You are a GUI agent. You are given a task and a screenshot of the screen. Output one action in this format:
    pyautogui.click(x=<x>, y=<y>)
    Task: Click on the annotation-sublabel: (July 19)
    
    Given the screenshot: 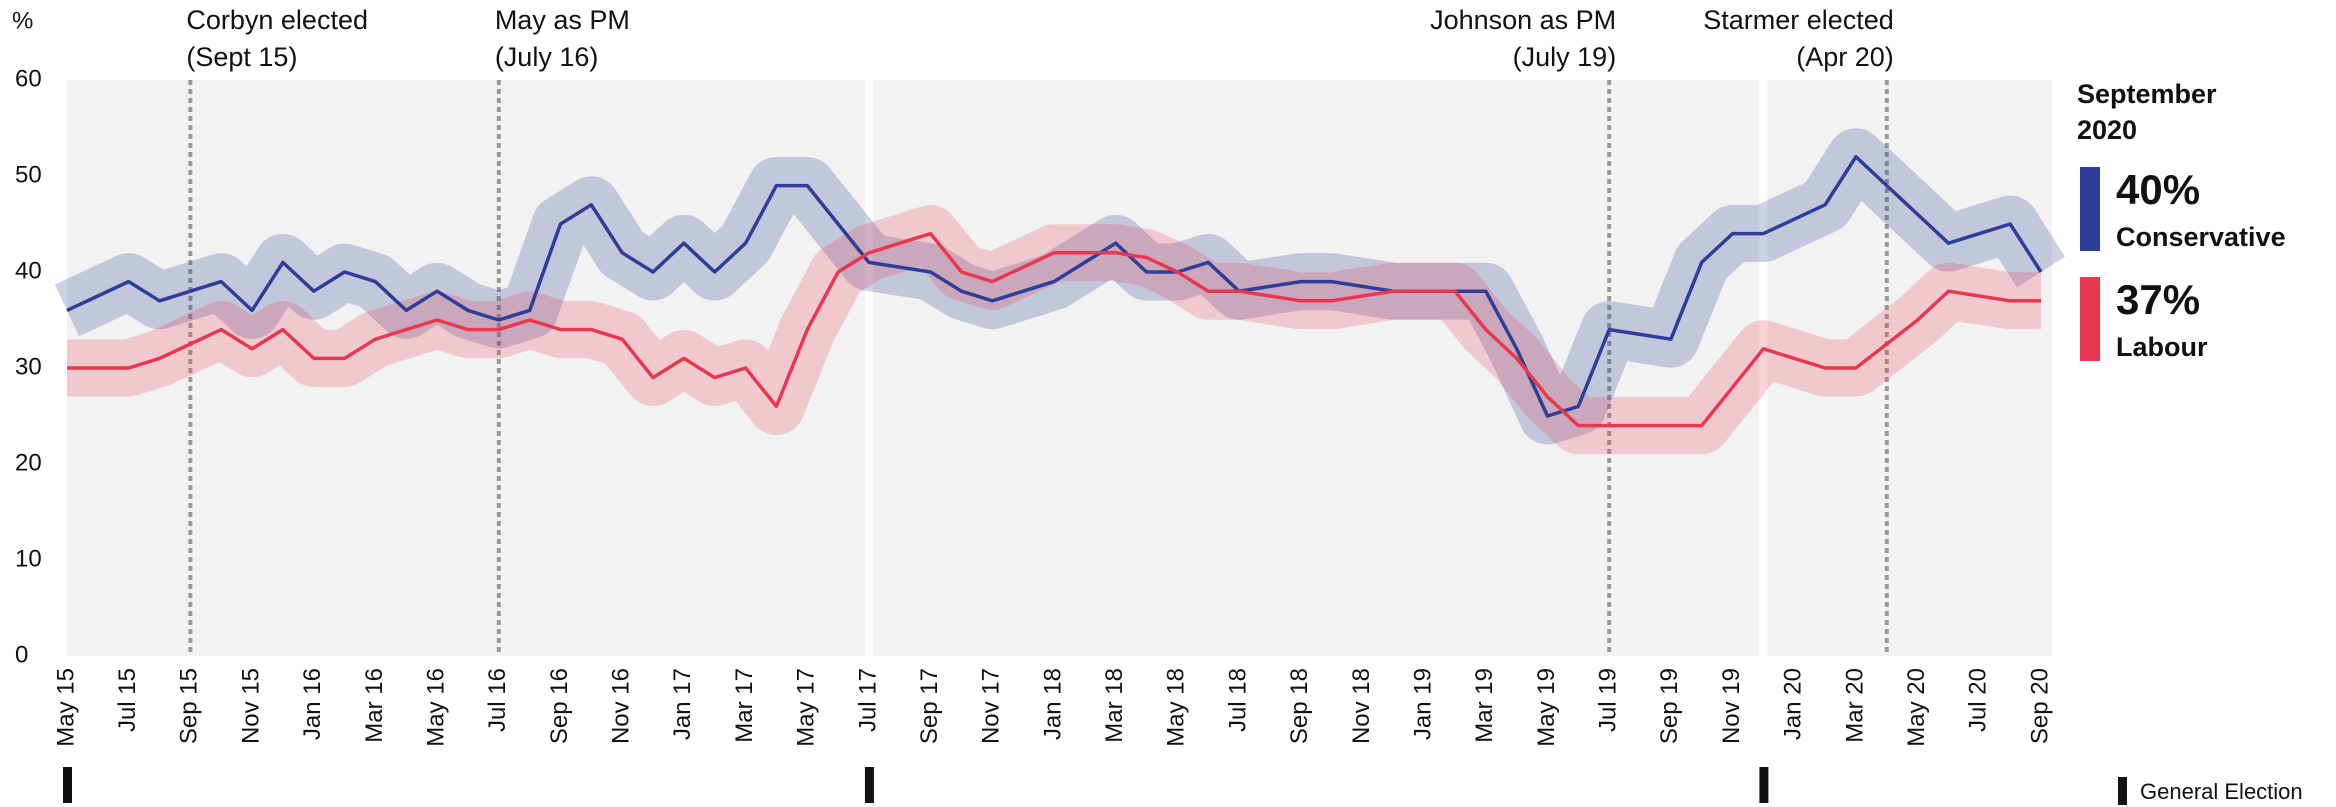 What is the action you would take?
    pyautogui.click(x=1565, y=57)
    